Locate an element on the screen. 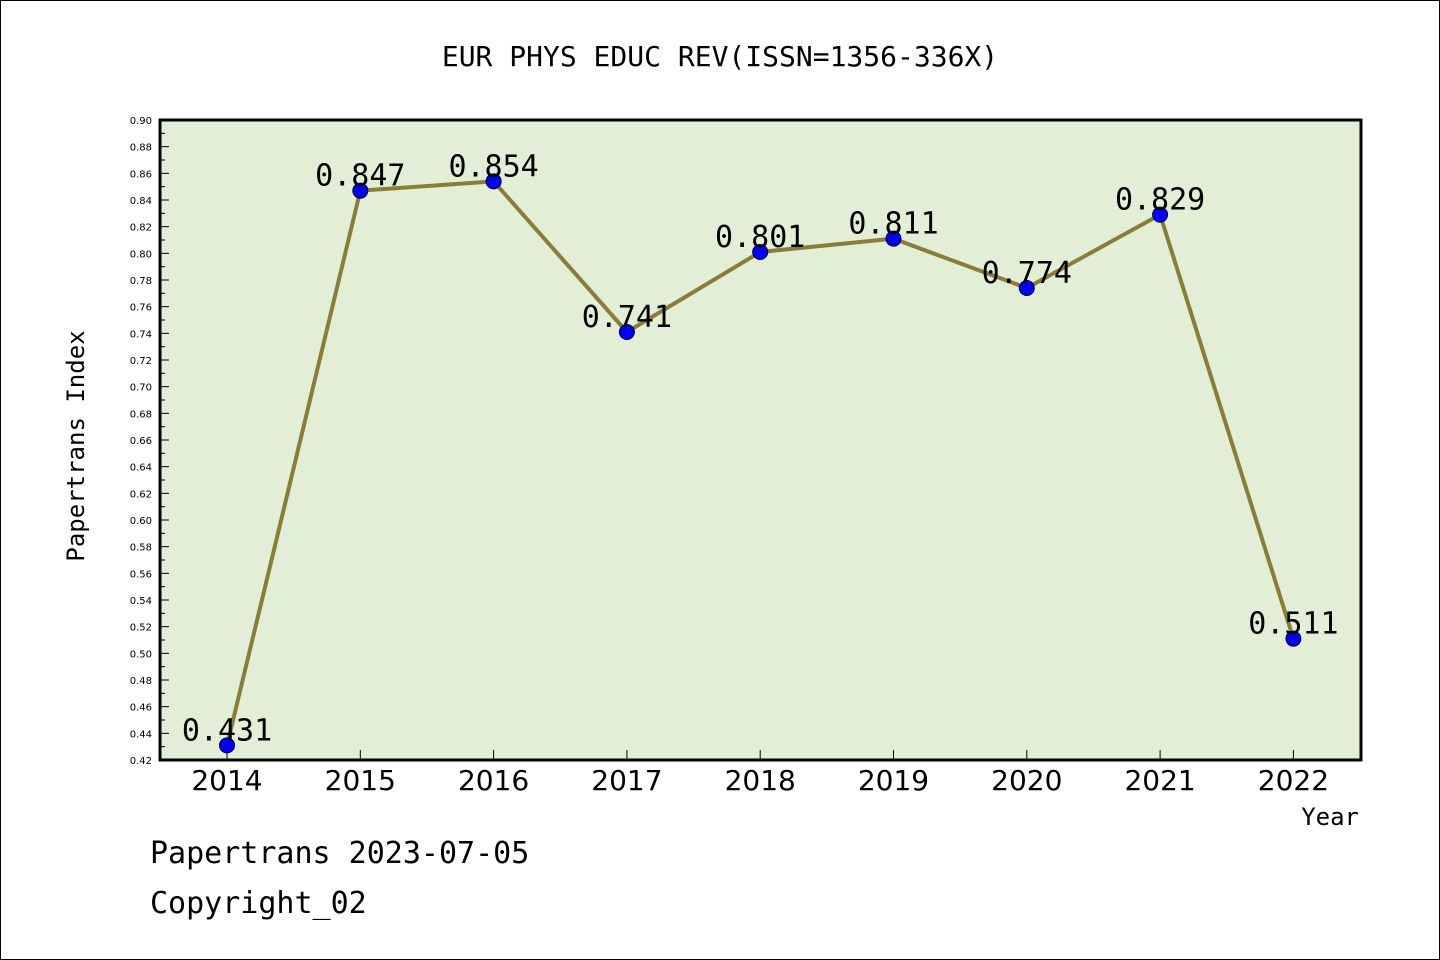 This screenshot has width=1440, height=960. y-tick-label: 0.88 is located at coordinates (141, 148).